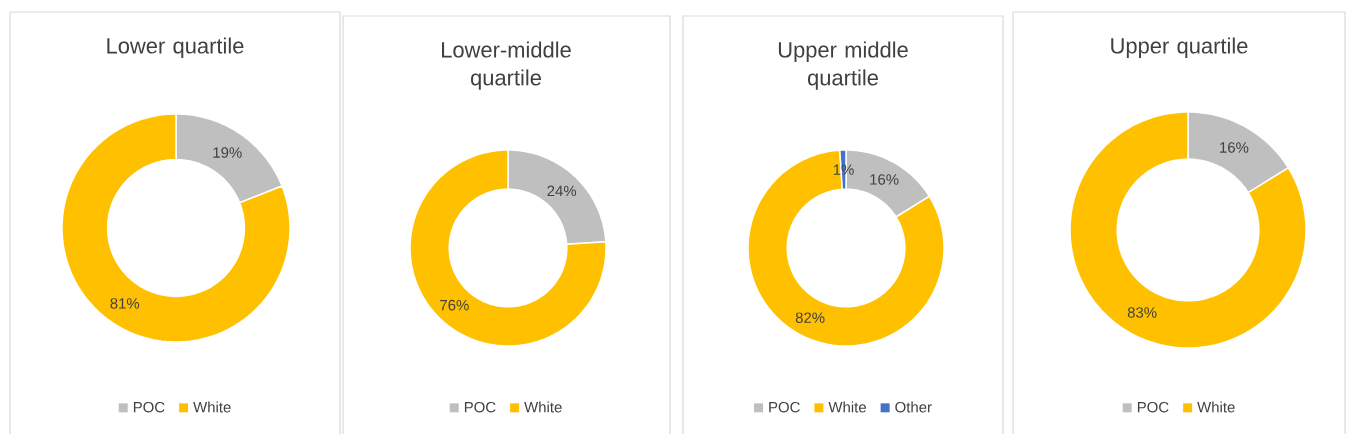 The width and height of the screenshot is (1350, 435). I want to click on data-label: 76%, so click(454, 305).